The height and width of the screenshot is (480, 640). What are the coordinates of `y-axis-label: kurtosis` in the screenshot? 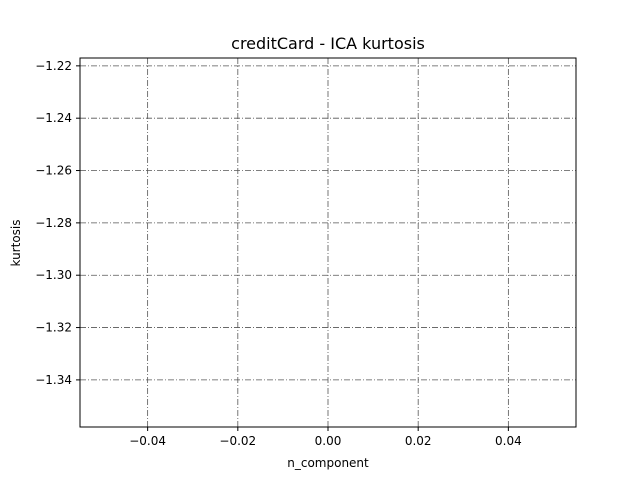 It's located at (16, 242).